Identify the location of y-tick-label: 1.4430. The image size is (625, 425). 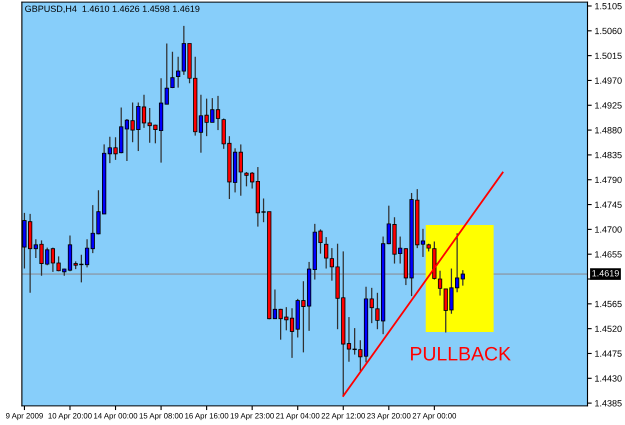
(608, 378).